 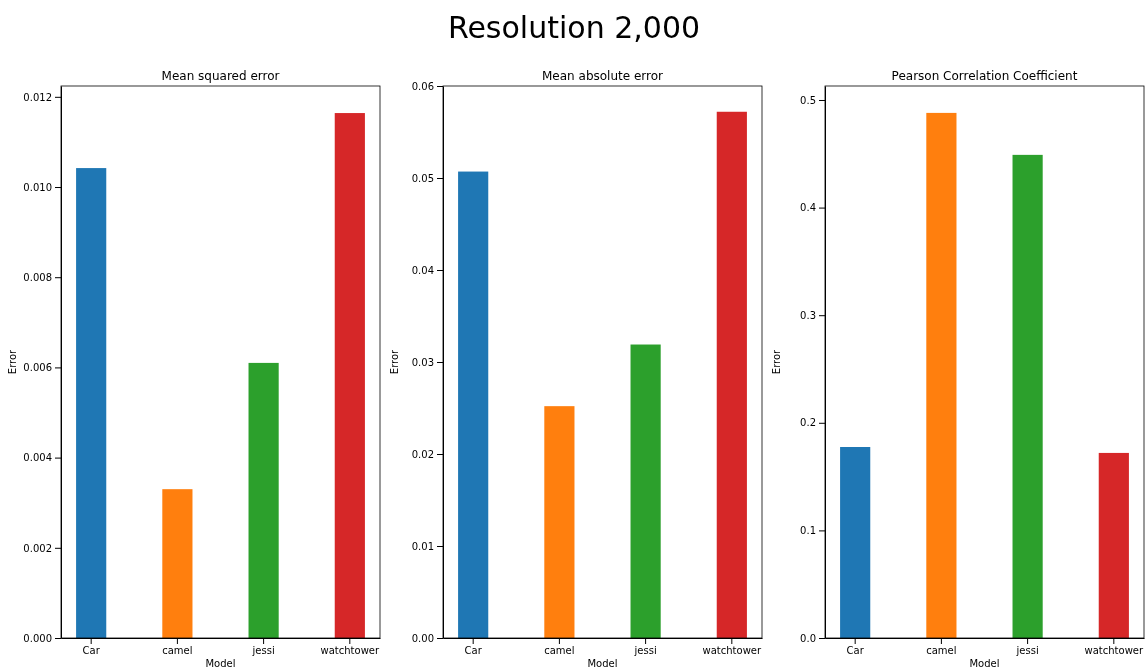 I want to click on y-tick-label: 0.002, so click(x=37, y=548).